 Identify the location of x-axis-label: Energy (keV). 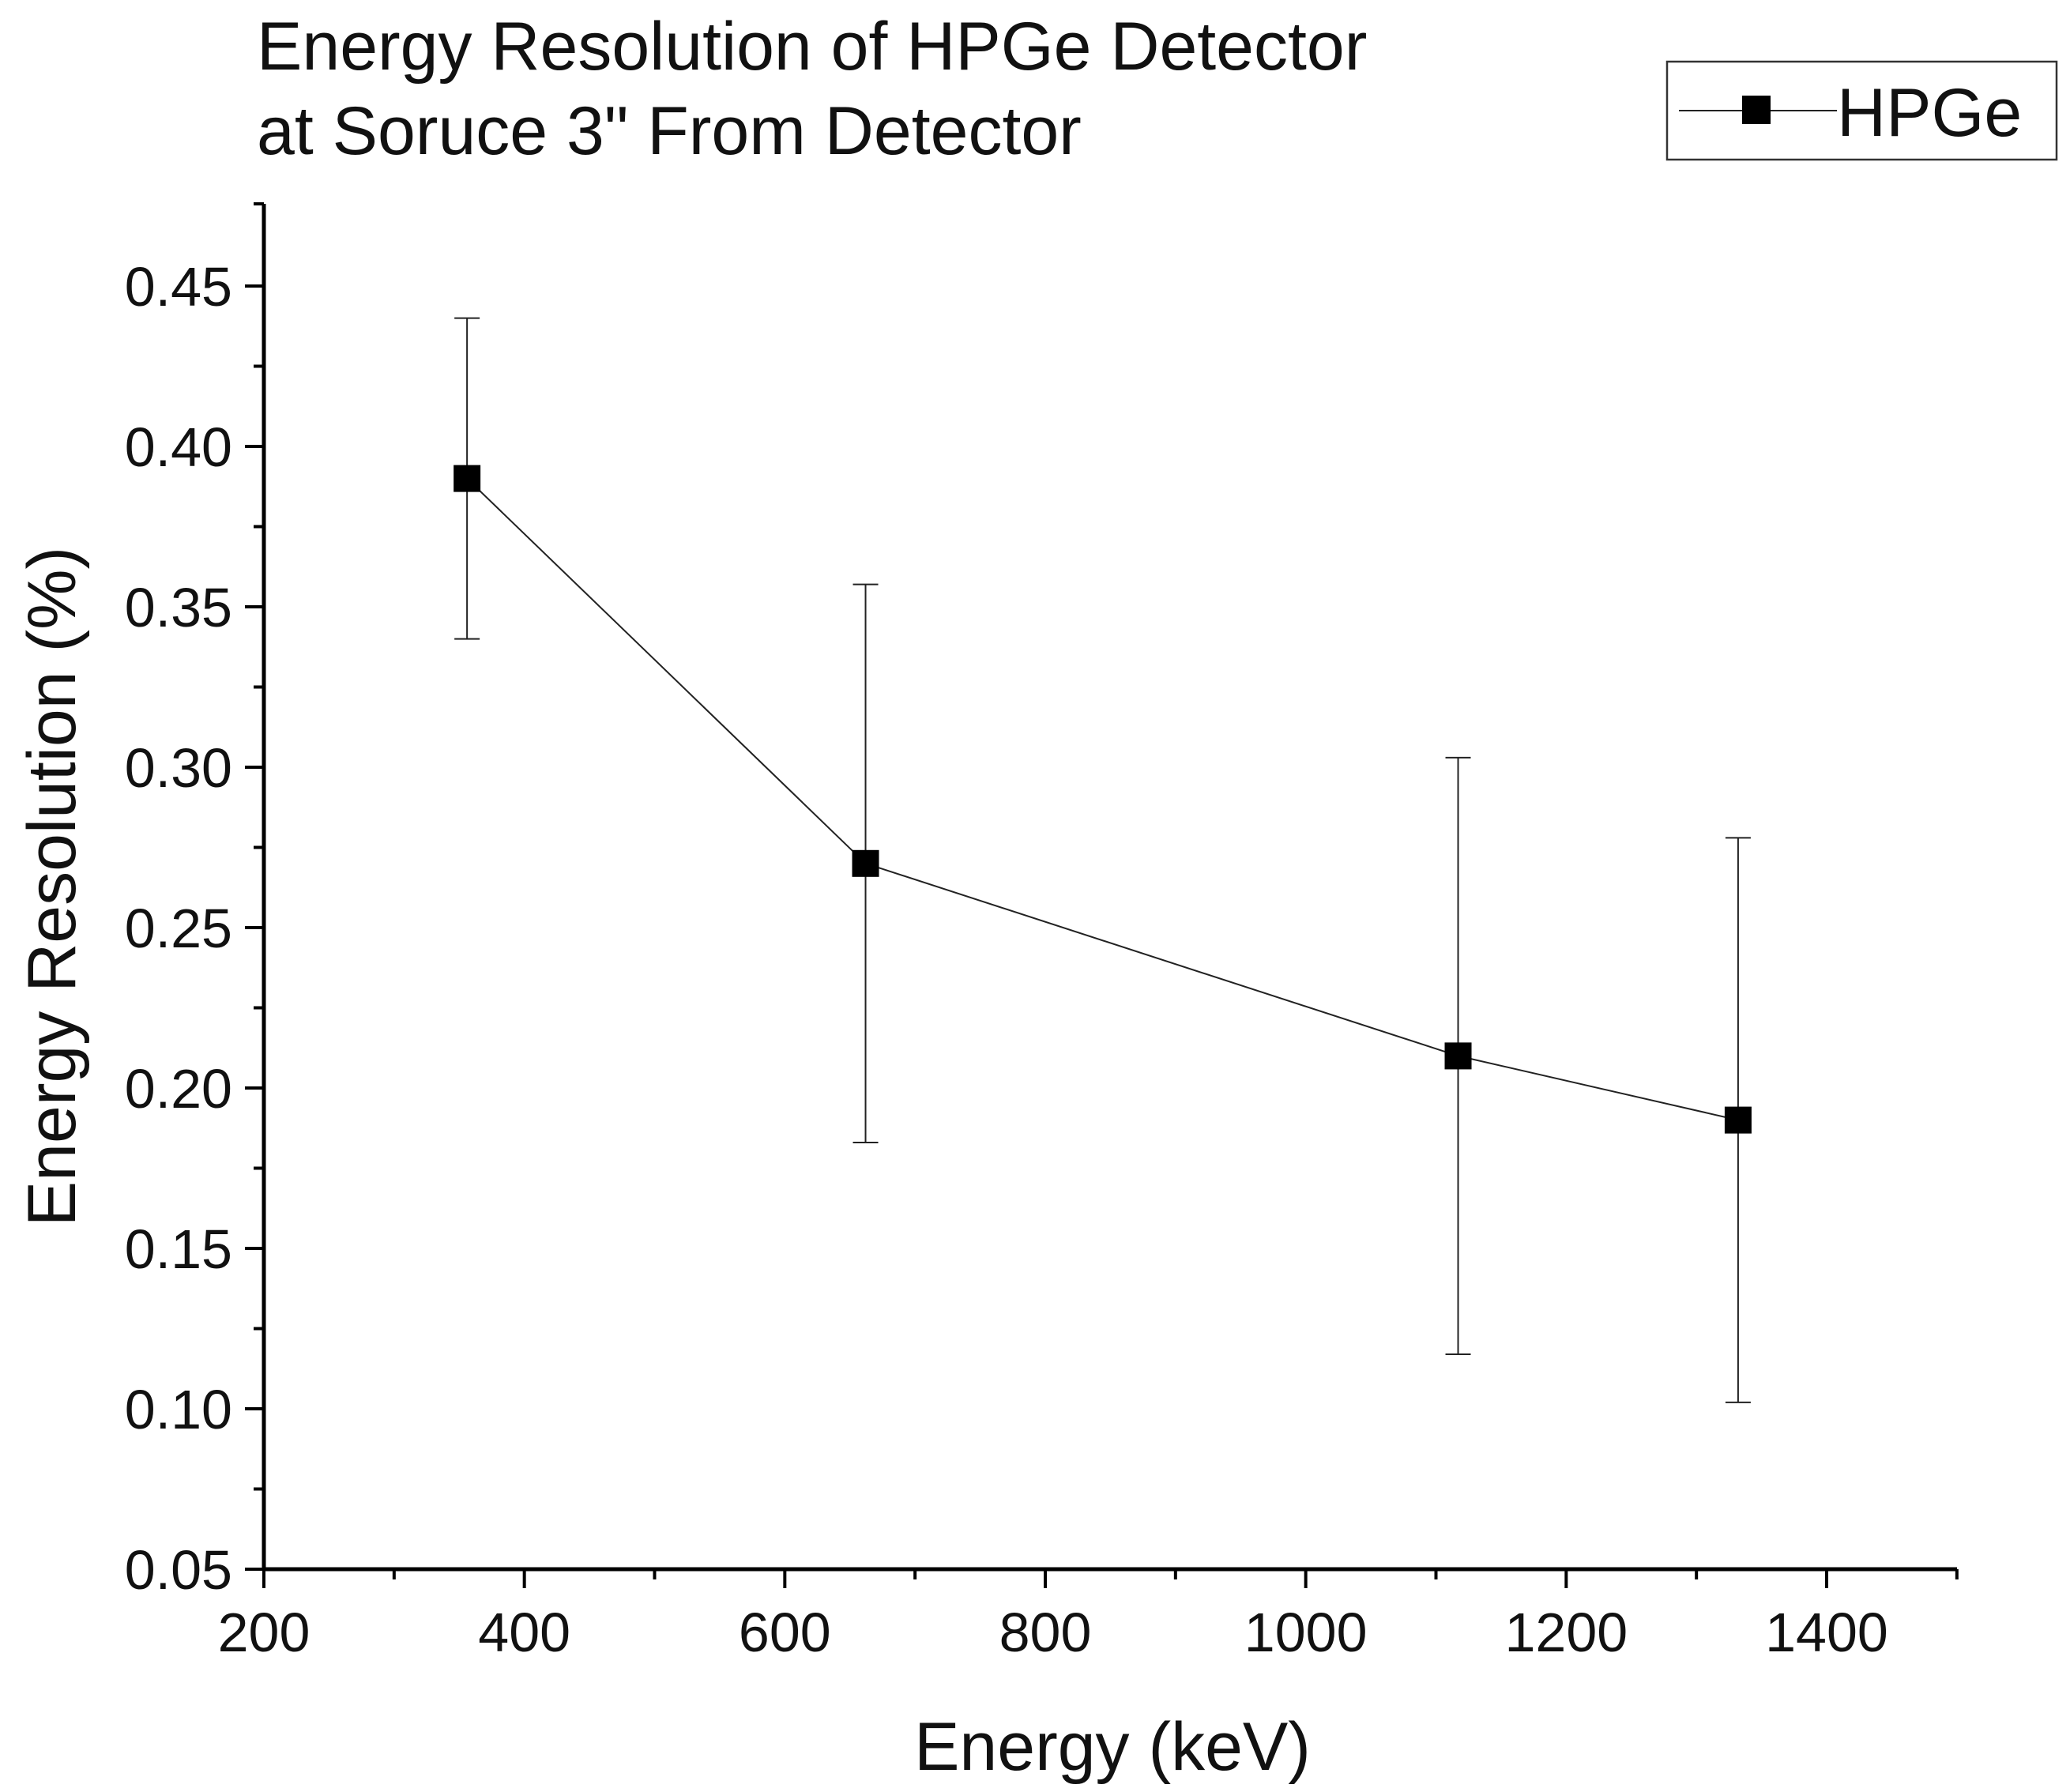
(1113, 1747).